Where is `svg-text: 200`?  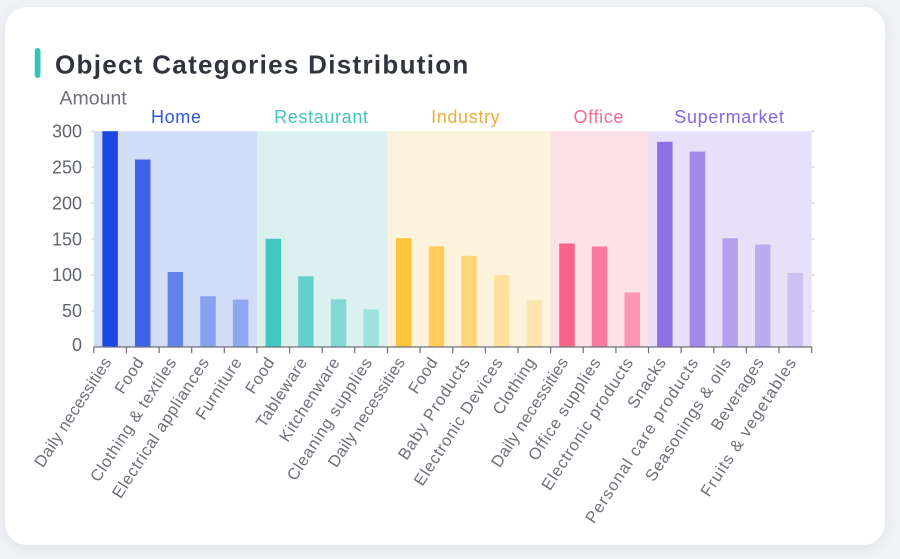
svg-text: 200 is located at coordinates (67, 203).